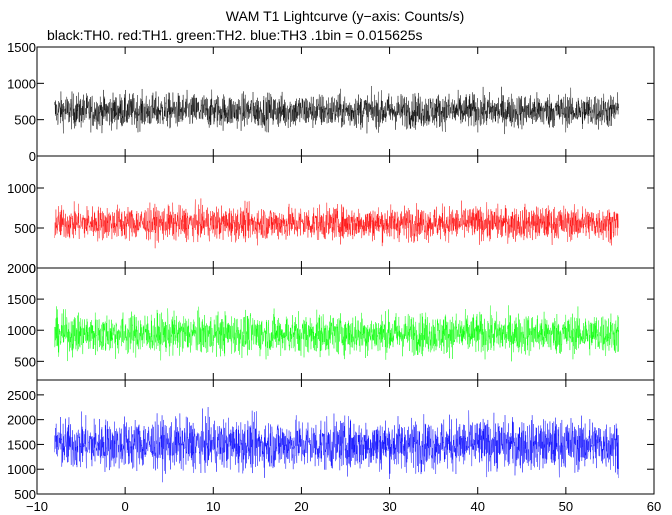 The image size is (672, 515). Describe the element at coordinates (21, 268) in the screenshot. I see `y-tick-label-2-3: 2000` at that location.